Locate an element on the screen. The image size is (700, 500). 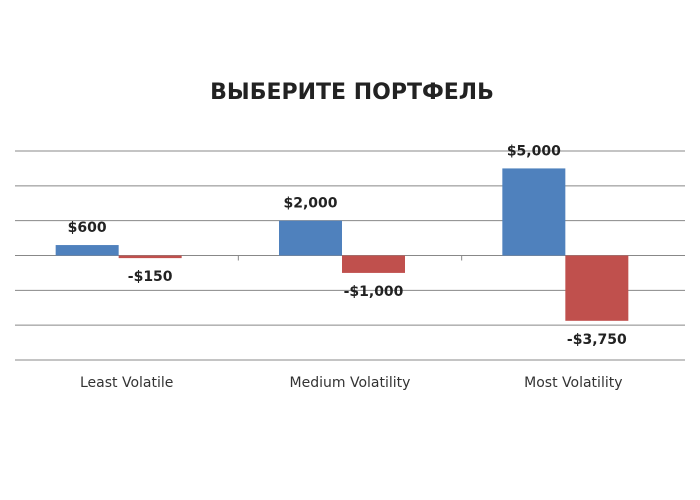
value-label: $2,000 is located at coordinates (310, 204).